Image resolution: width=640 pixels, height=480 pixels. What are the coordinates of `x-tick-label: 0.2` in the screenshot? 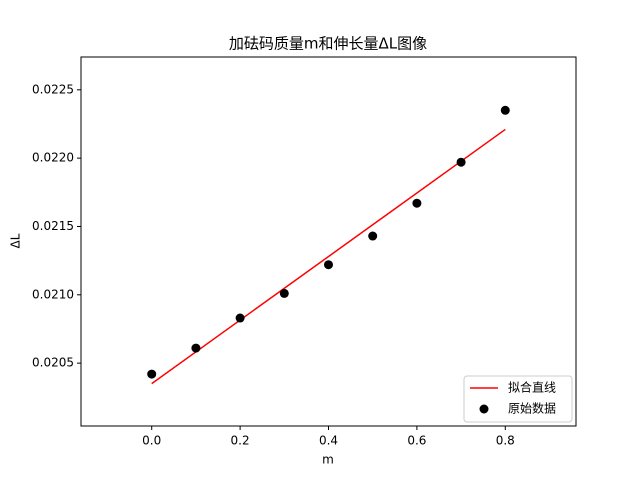 It's located at (240, 441).